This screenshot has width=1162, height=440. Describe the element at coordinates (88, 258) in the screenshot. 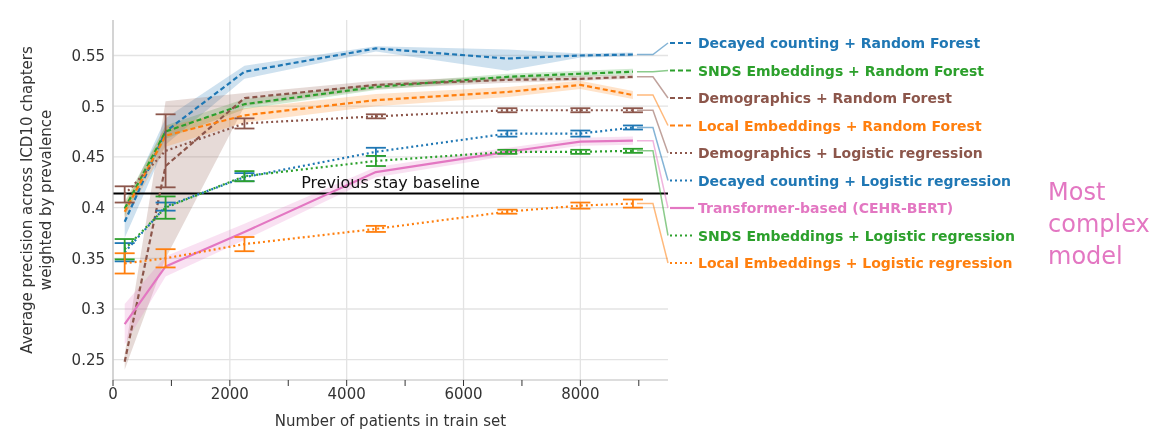

I see `y-tick-label: 0.35` at that location.